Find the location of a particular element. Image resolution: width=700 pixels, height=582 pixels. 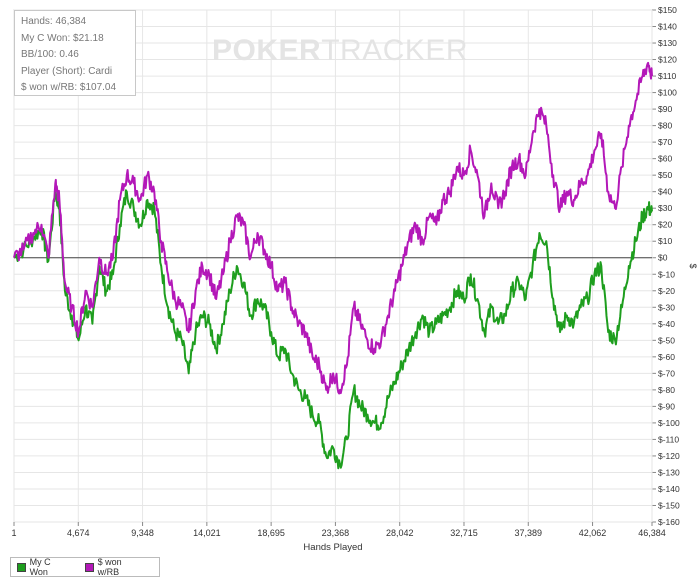

y-tick-label: $60 is located at coordinates (665, 159).